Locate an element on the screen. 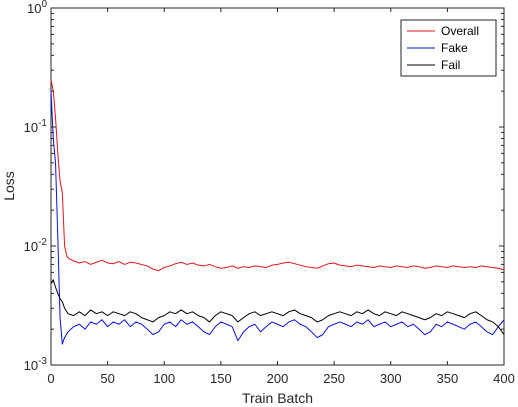  x-tick-label: 50 is located at coordinates (107, 378).